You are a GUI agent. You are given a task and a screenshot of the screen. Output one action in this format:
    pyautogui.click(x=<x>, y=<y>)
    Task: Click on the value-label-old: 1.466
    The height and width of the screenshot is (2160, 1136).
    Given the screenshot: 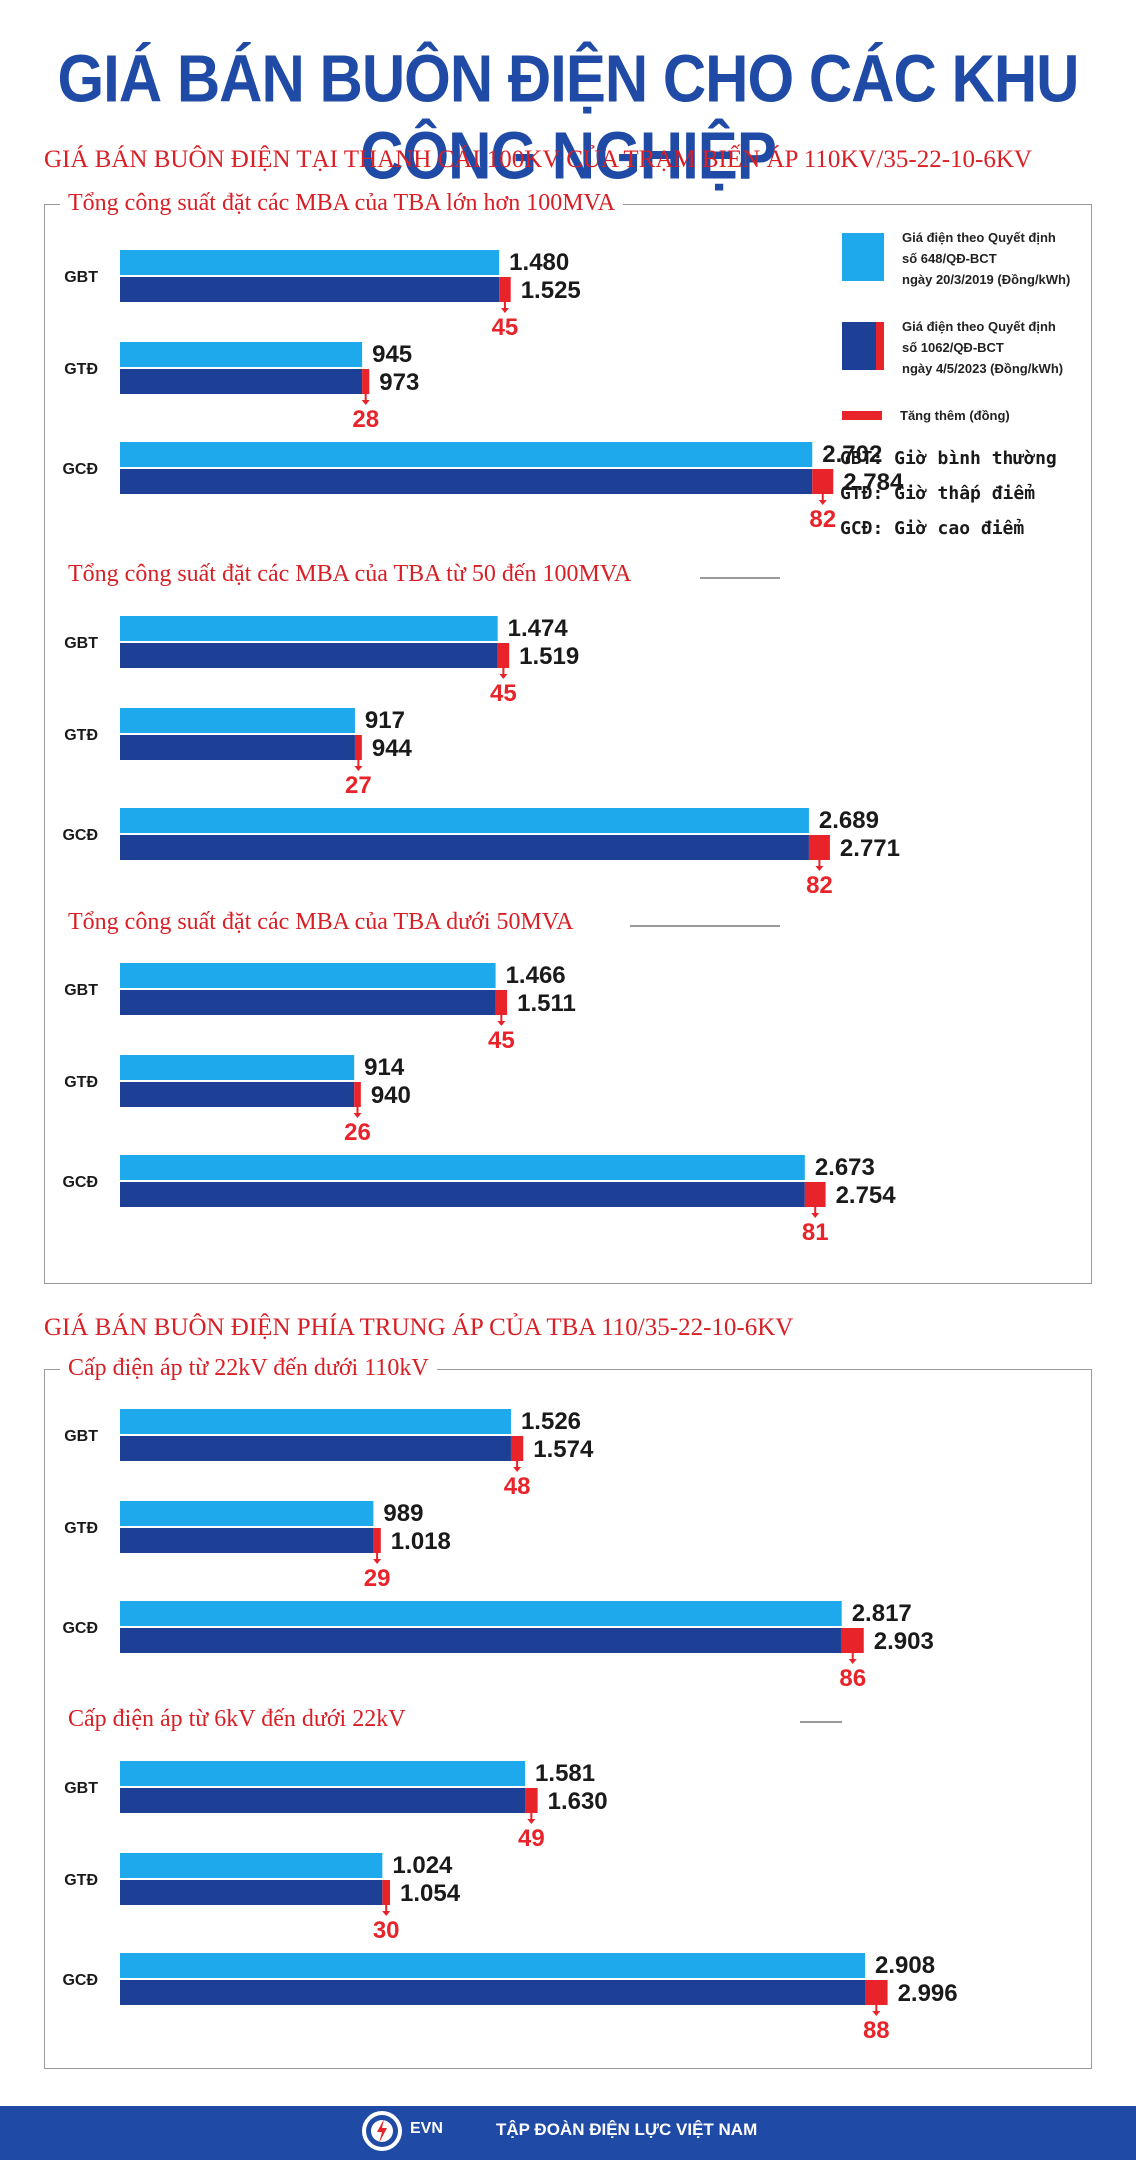 What is the action you would take?
    pyautogui.click(x=536, y=975)
    